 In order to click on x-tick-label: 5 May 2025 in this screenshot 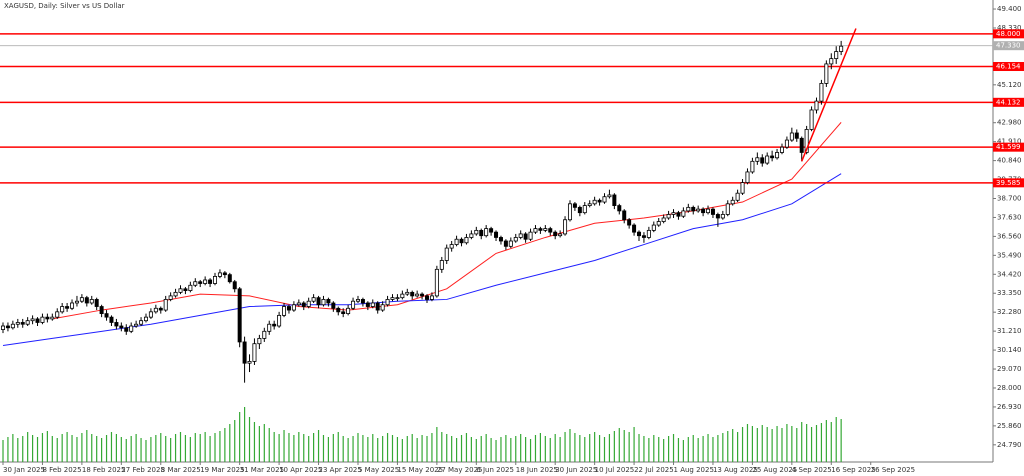, I will do `click(378, 470)`.